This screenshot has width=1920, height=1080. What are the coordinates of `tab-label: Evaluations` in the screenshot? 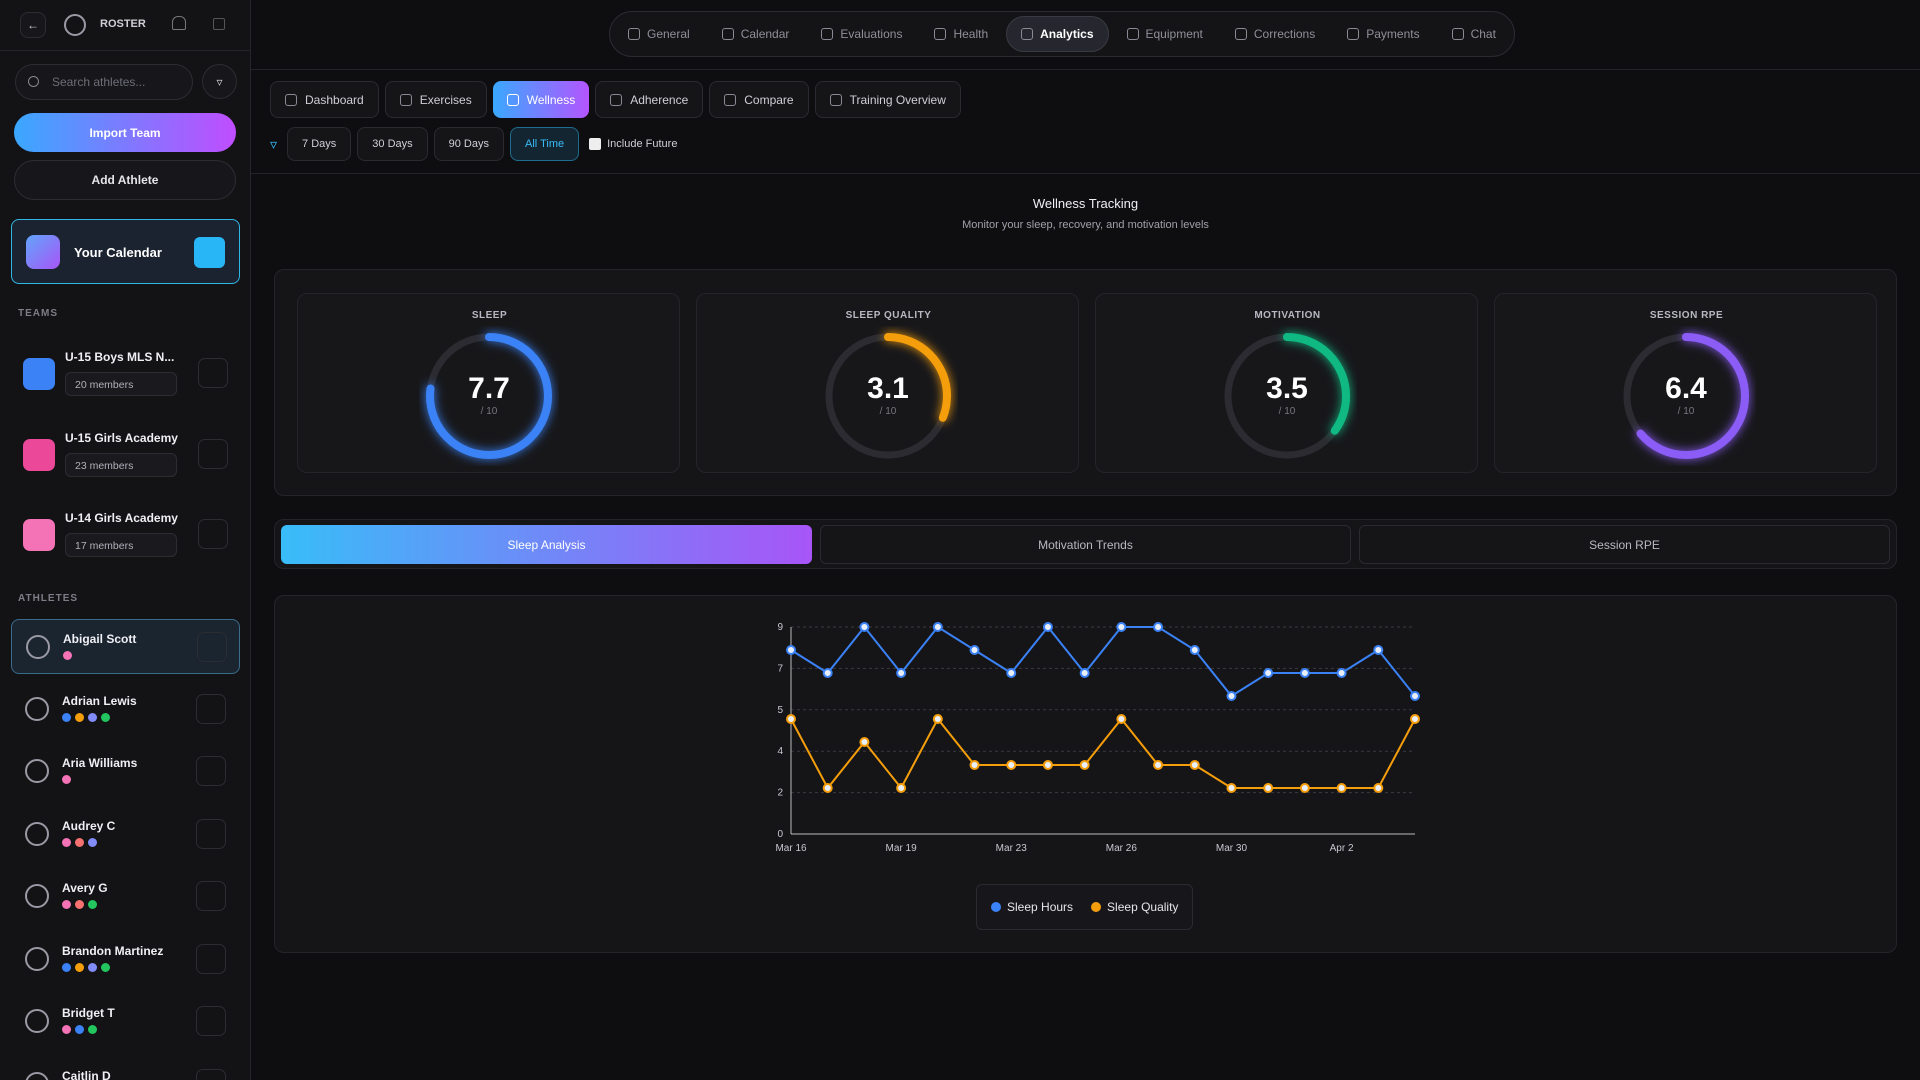 It's located at (871, 34).